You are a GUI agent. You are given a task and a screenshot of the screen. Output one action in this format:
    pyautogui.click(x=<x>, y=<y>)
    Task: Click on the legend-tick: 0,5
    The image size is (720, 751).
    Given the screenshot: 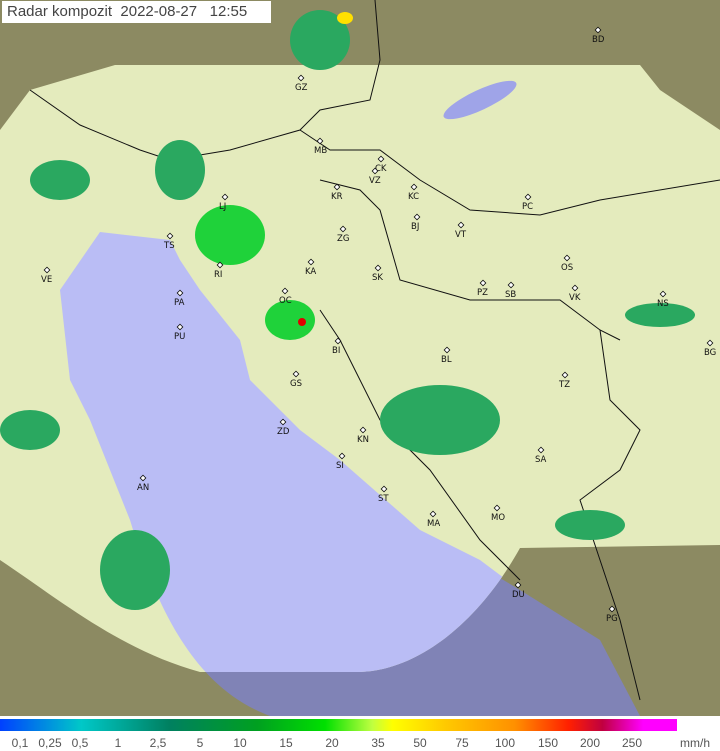 What is the action you would take?
    pyautogui.click(x=80, y=743)
    